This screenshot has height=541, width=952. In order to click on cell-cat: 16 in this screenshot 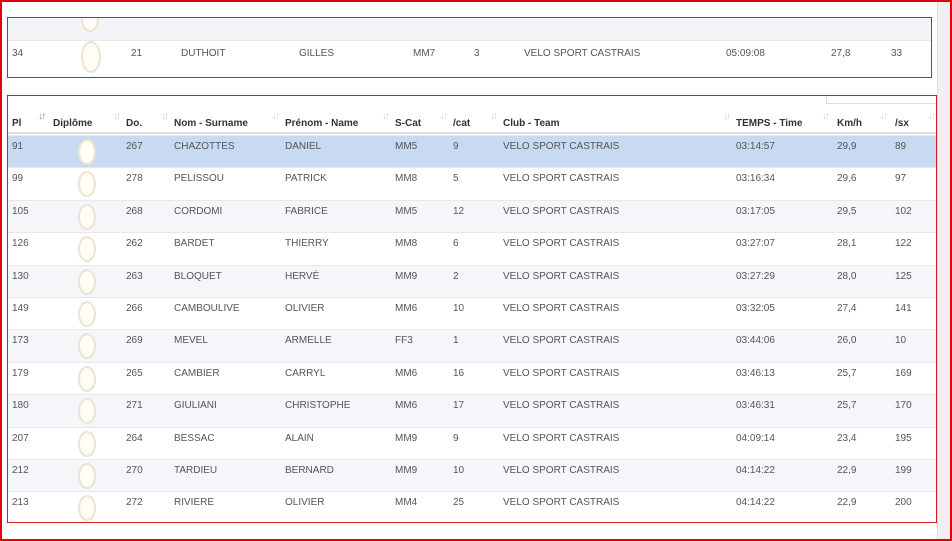, I will do `click(459, 373)`.